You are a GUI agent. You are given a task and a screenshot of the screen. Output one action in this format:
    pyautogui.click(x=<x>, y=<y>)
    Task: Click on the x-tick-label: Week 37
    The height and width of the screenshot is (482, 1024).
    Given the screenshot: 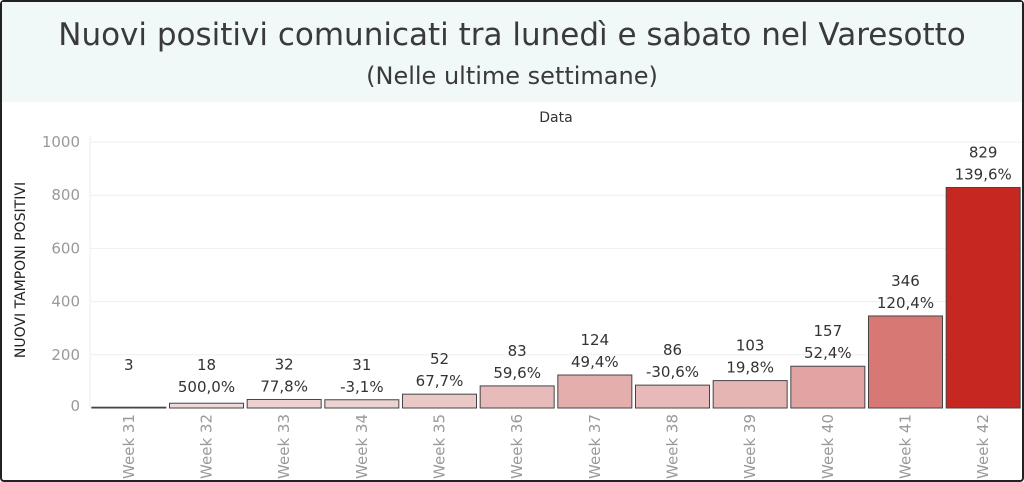 What is the action you would take?
    pyautogui.click(x=595, y=446)
    